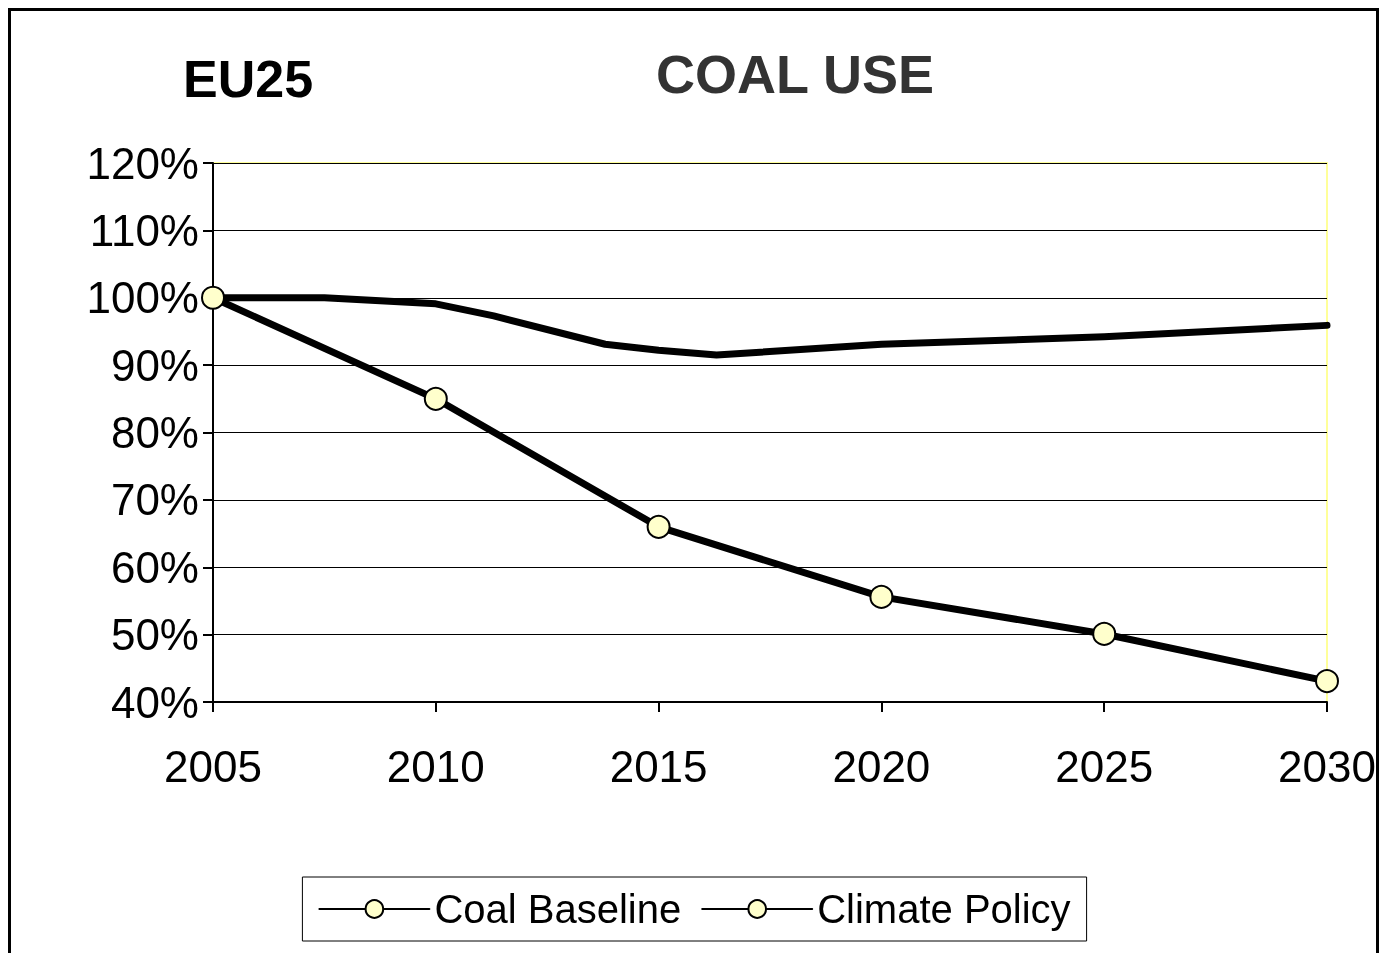 The height and width of the screenshot is (953, 1389). Describe the element at coordinates (142, 163) in the screenshot. I see `y-tick-label: 120%` at that location.